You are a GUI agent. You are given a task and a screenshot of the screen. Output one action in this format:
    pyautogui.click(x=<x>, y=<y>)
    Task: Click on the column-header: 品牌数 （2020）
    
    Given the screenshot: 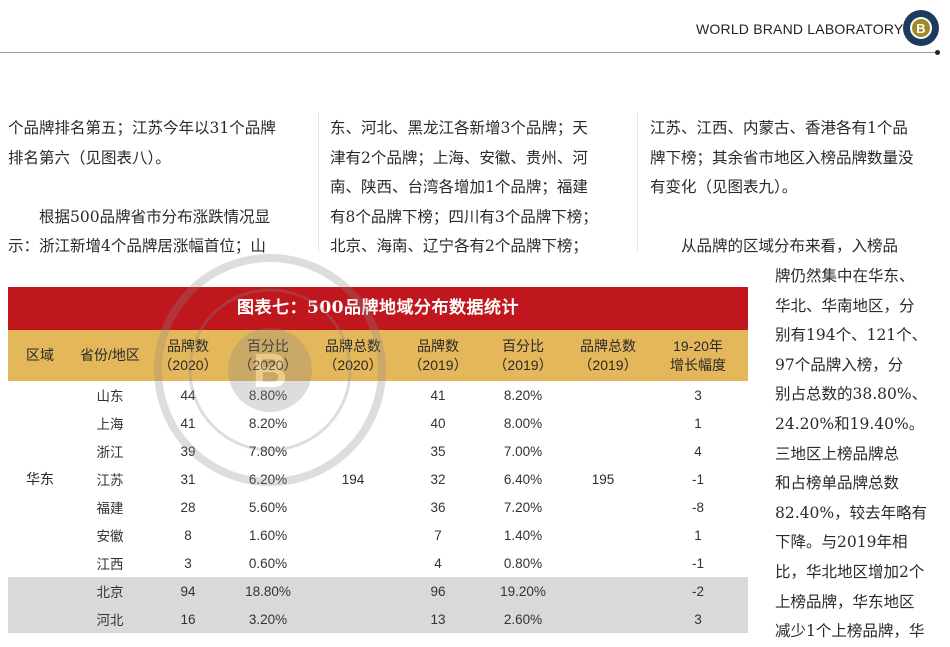 What is the action you would take?
    pyautogui.click(x=188, y=355)
    